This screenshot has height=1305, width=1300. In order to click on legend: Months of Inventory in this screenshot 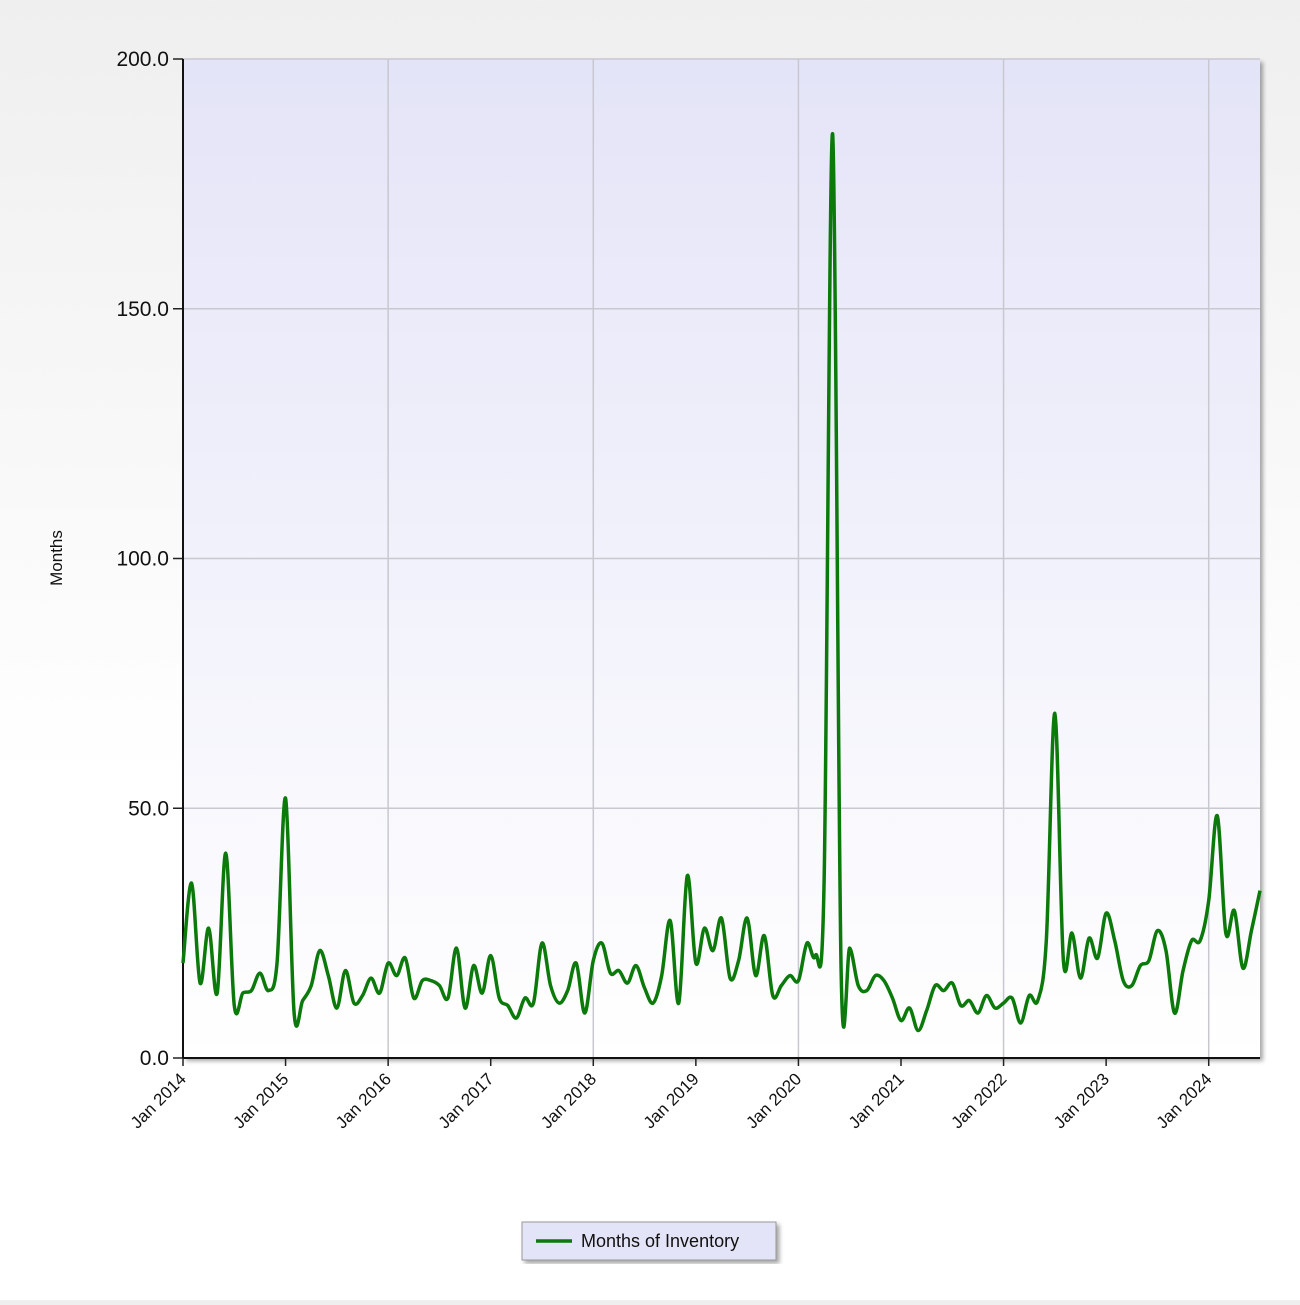, I will do `click(649, 1241)`.